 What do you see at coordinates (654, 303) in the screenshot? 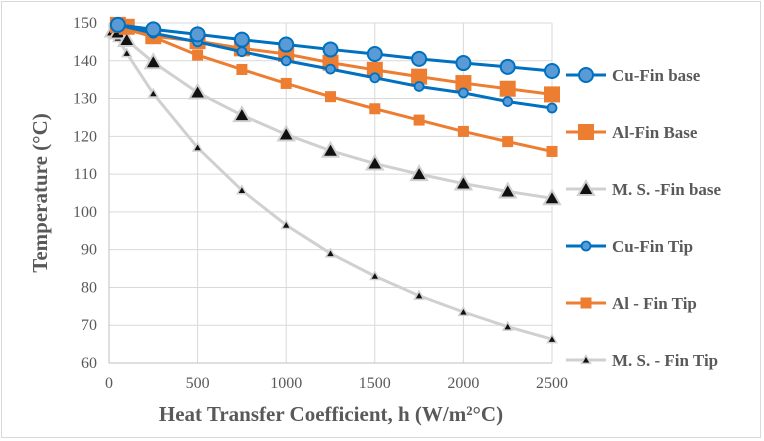
I see `legend-label: Al - Fin Tip` at bounding box center [654, 303].